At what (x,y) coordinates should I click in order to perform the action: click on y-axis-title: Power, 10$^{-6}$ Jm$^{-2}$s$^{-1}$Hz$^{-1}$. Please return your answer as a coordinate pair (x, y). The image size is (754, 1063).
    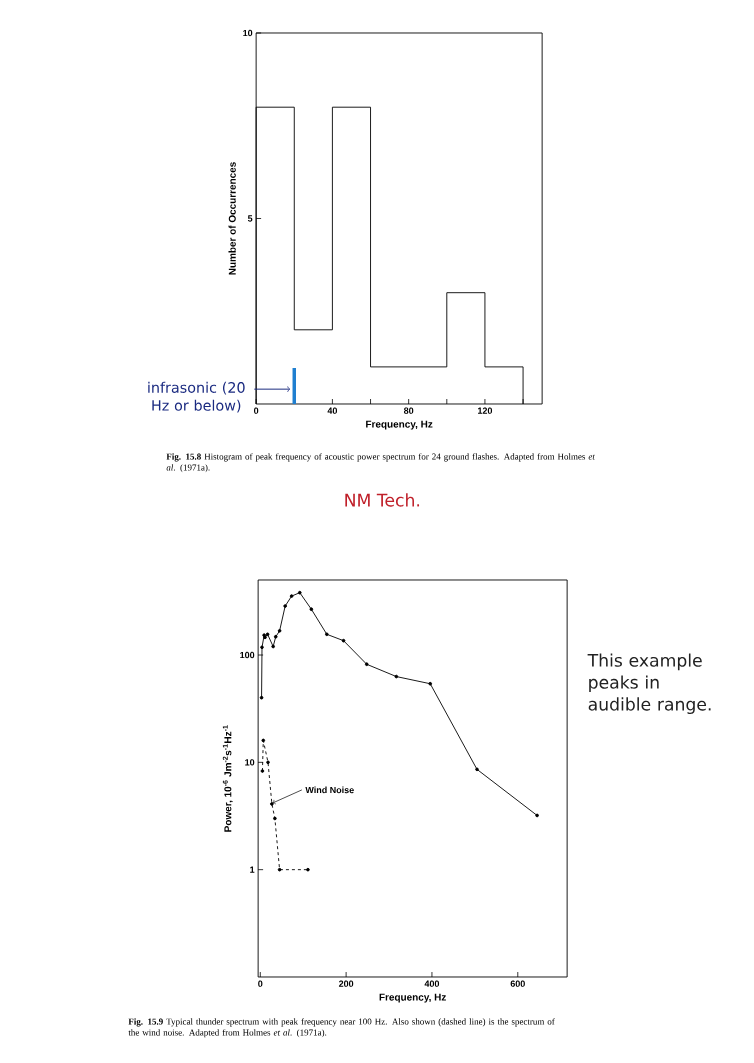
    Looking at the image, I should click on (227, 778).